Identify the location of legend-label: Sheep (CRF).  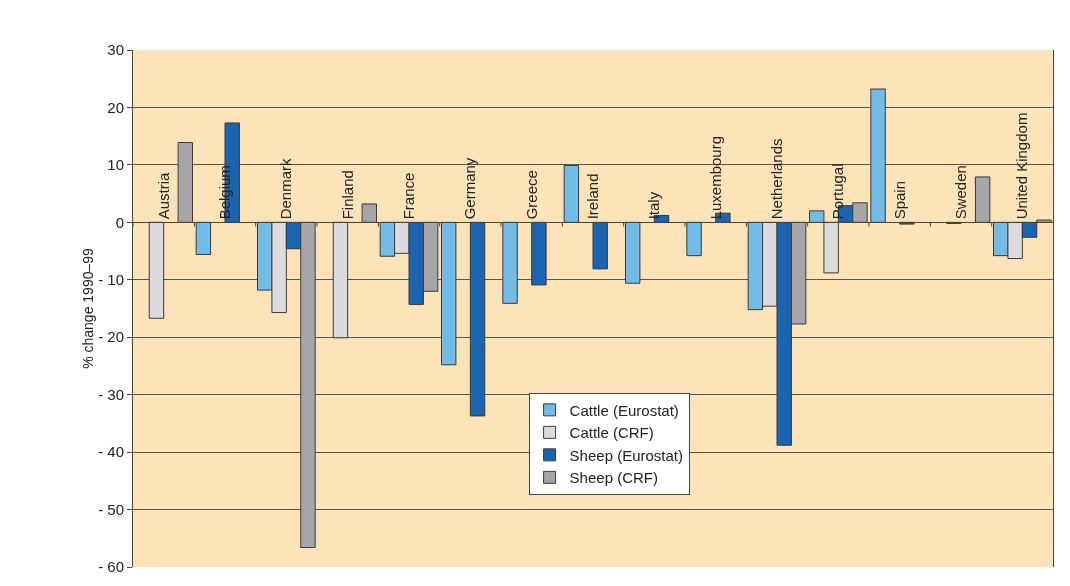
(613, 478).